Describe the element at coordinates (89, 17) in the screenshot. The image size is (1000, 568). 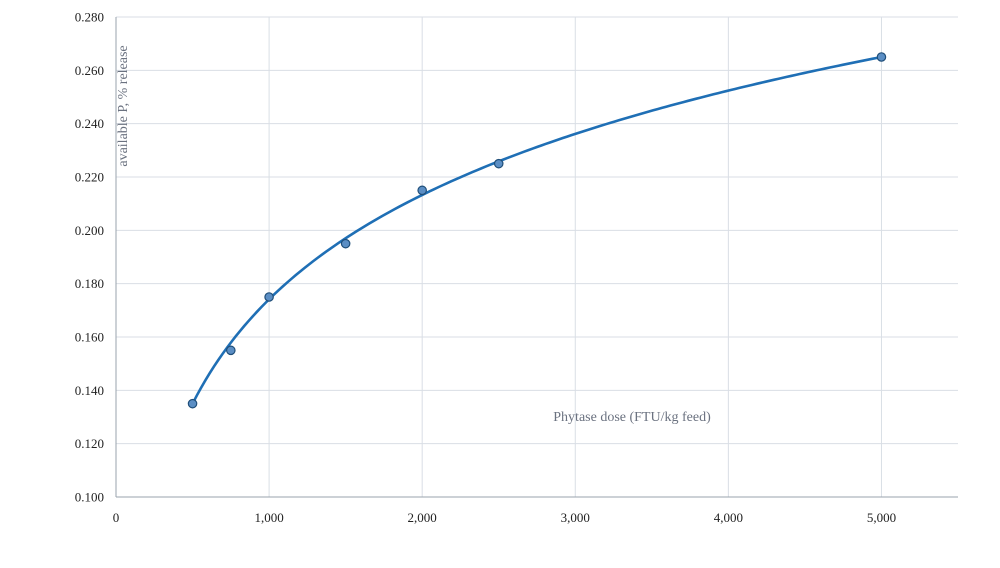
I see `y-tick-label: 0.280` at that location.